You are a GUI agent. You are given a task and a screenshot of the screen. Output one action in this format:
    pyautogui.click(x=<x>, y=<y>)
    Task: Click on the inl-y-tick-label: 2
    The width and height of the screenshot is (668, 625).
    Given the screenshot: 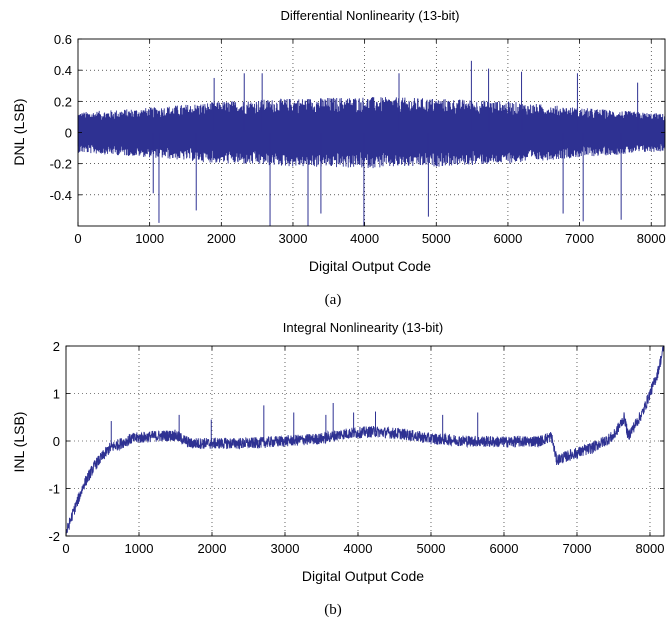 What is the action you would take?
    pyautogui.click(x=56, y=346)
    